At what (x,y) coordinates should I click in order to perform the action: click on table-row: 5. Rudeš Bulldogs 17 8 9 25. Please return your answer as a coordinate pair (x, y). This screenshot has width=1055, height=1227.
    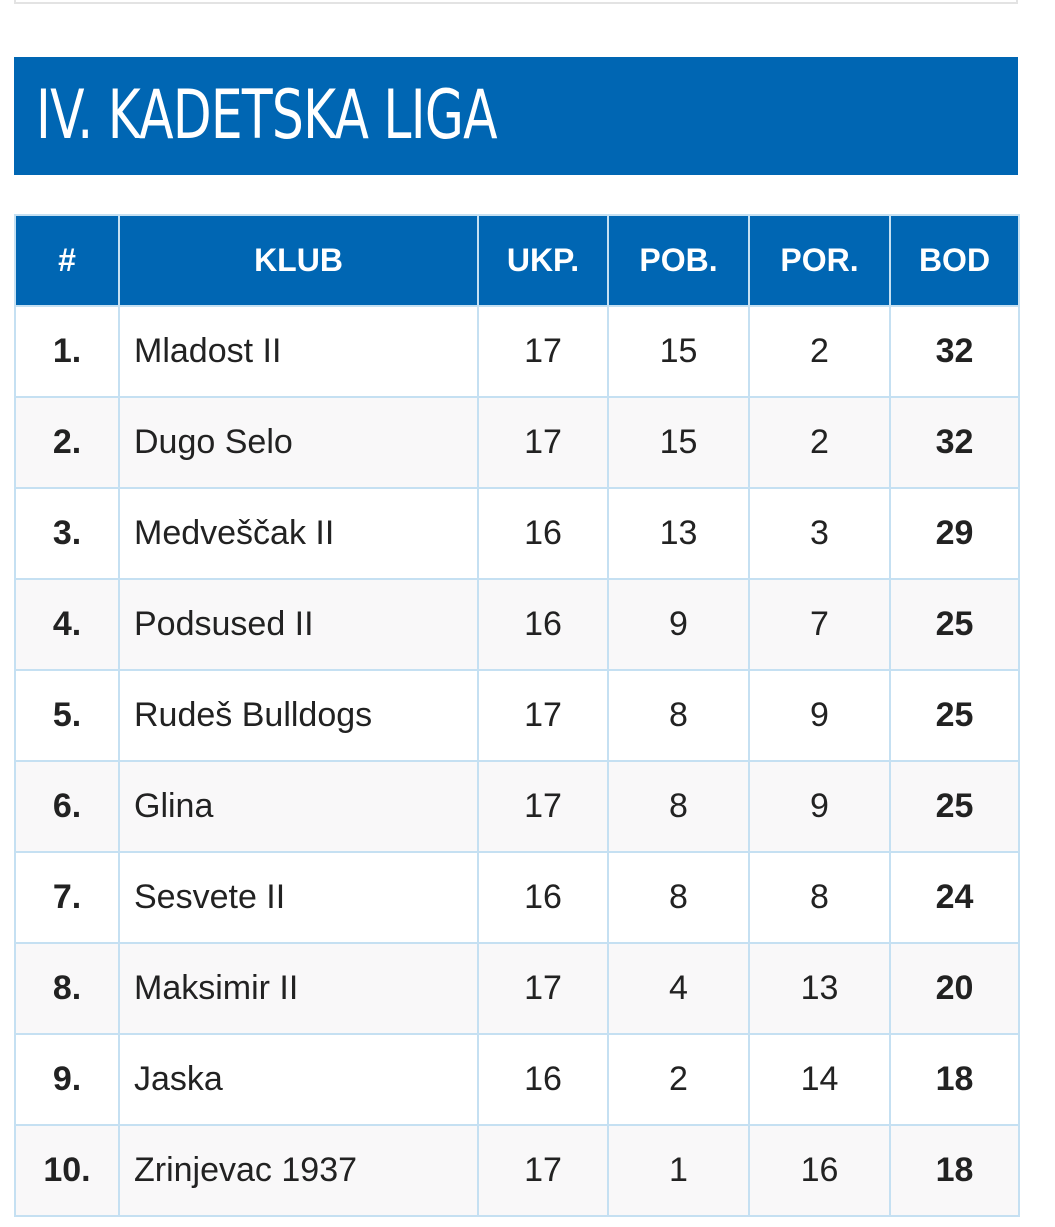
    Looking at the image, I should click on (517, 715).